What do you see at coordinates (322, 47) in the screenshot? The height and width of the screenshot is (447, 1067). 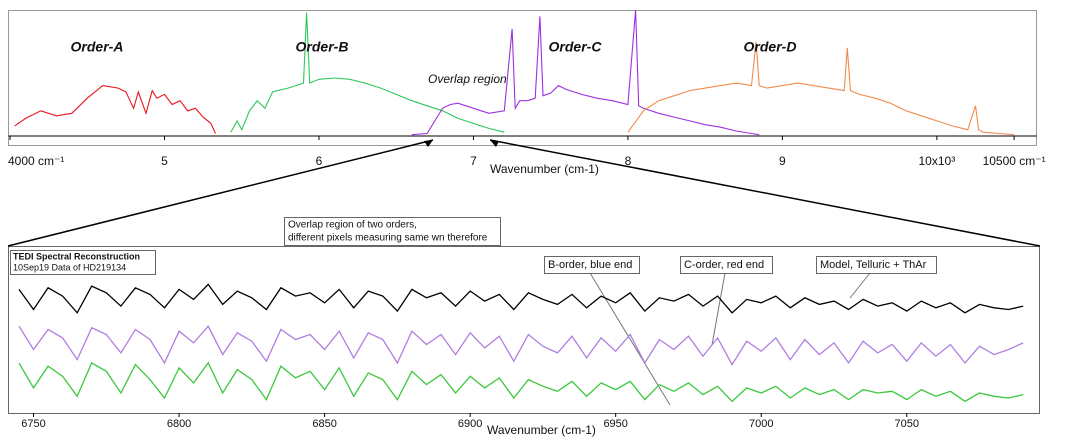 I see `annotation: Order-B` at bounding box center [322, 47].